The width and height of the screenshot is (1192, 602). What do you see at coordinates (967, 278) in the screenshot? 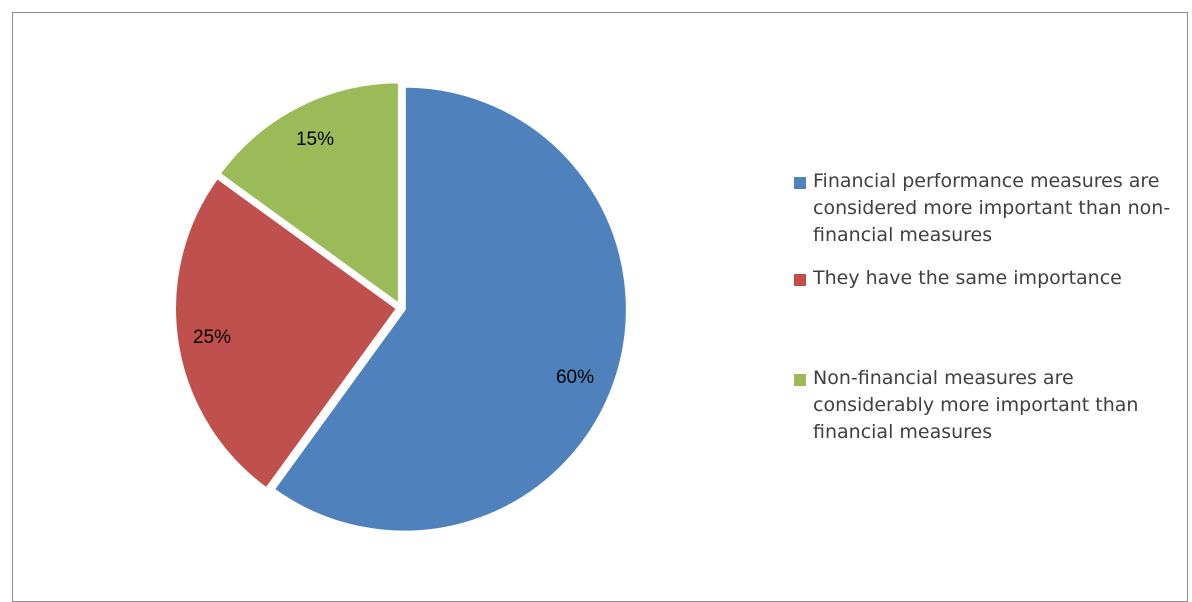
I see `legend-label-same-importance: They have the same importance` at bounding box center [967, 278].